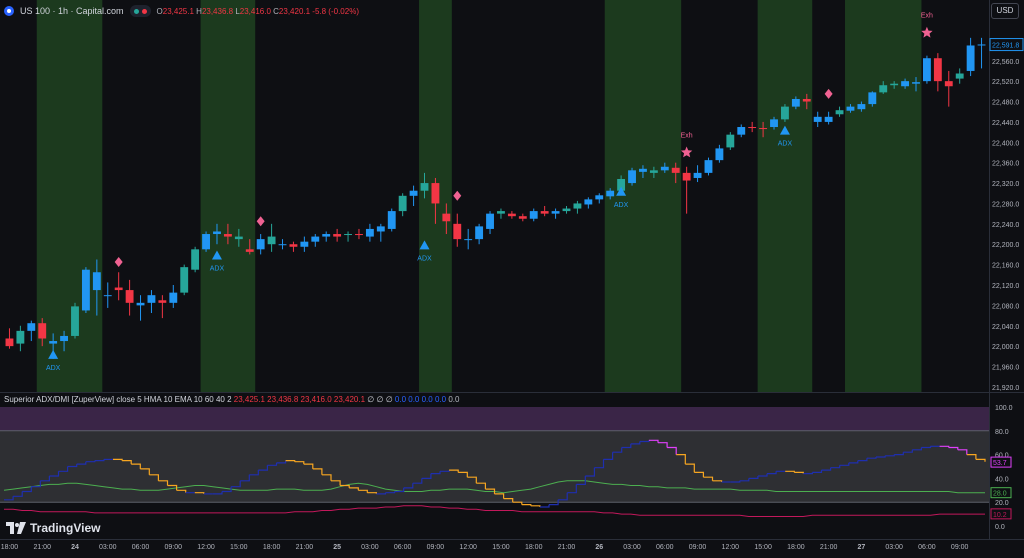  I want to click on time-tick-label: 18:00, so click(272, 547).